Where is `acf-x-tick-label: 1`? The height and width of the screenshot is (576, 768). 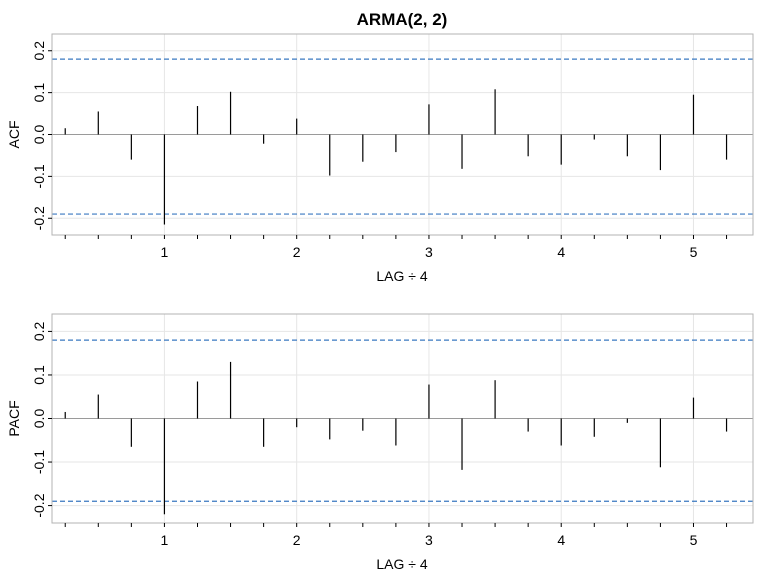
acf-x-tick-label: 1 is located at coordinates (165, 252).